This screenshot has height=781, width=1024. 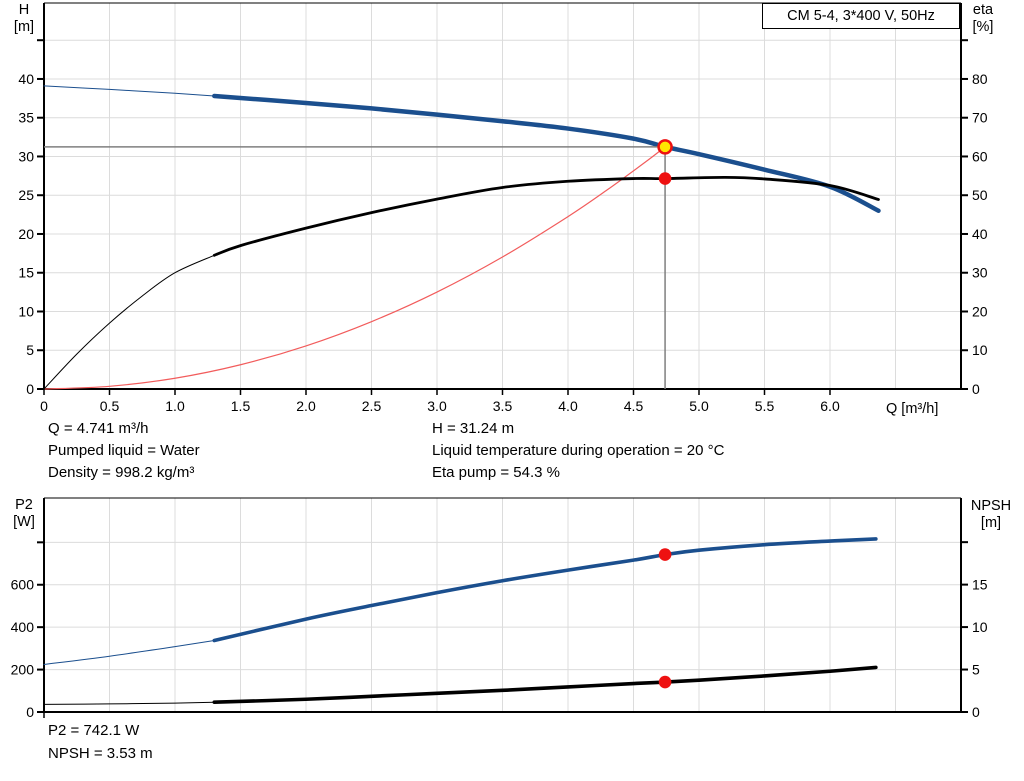 What do you see at coordinates (991, 506) in the screenshot?
I see `npsh-axis-name: NPSH` at bounding box center [991, 506].